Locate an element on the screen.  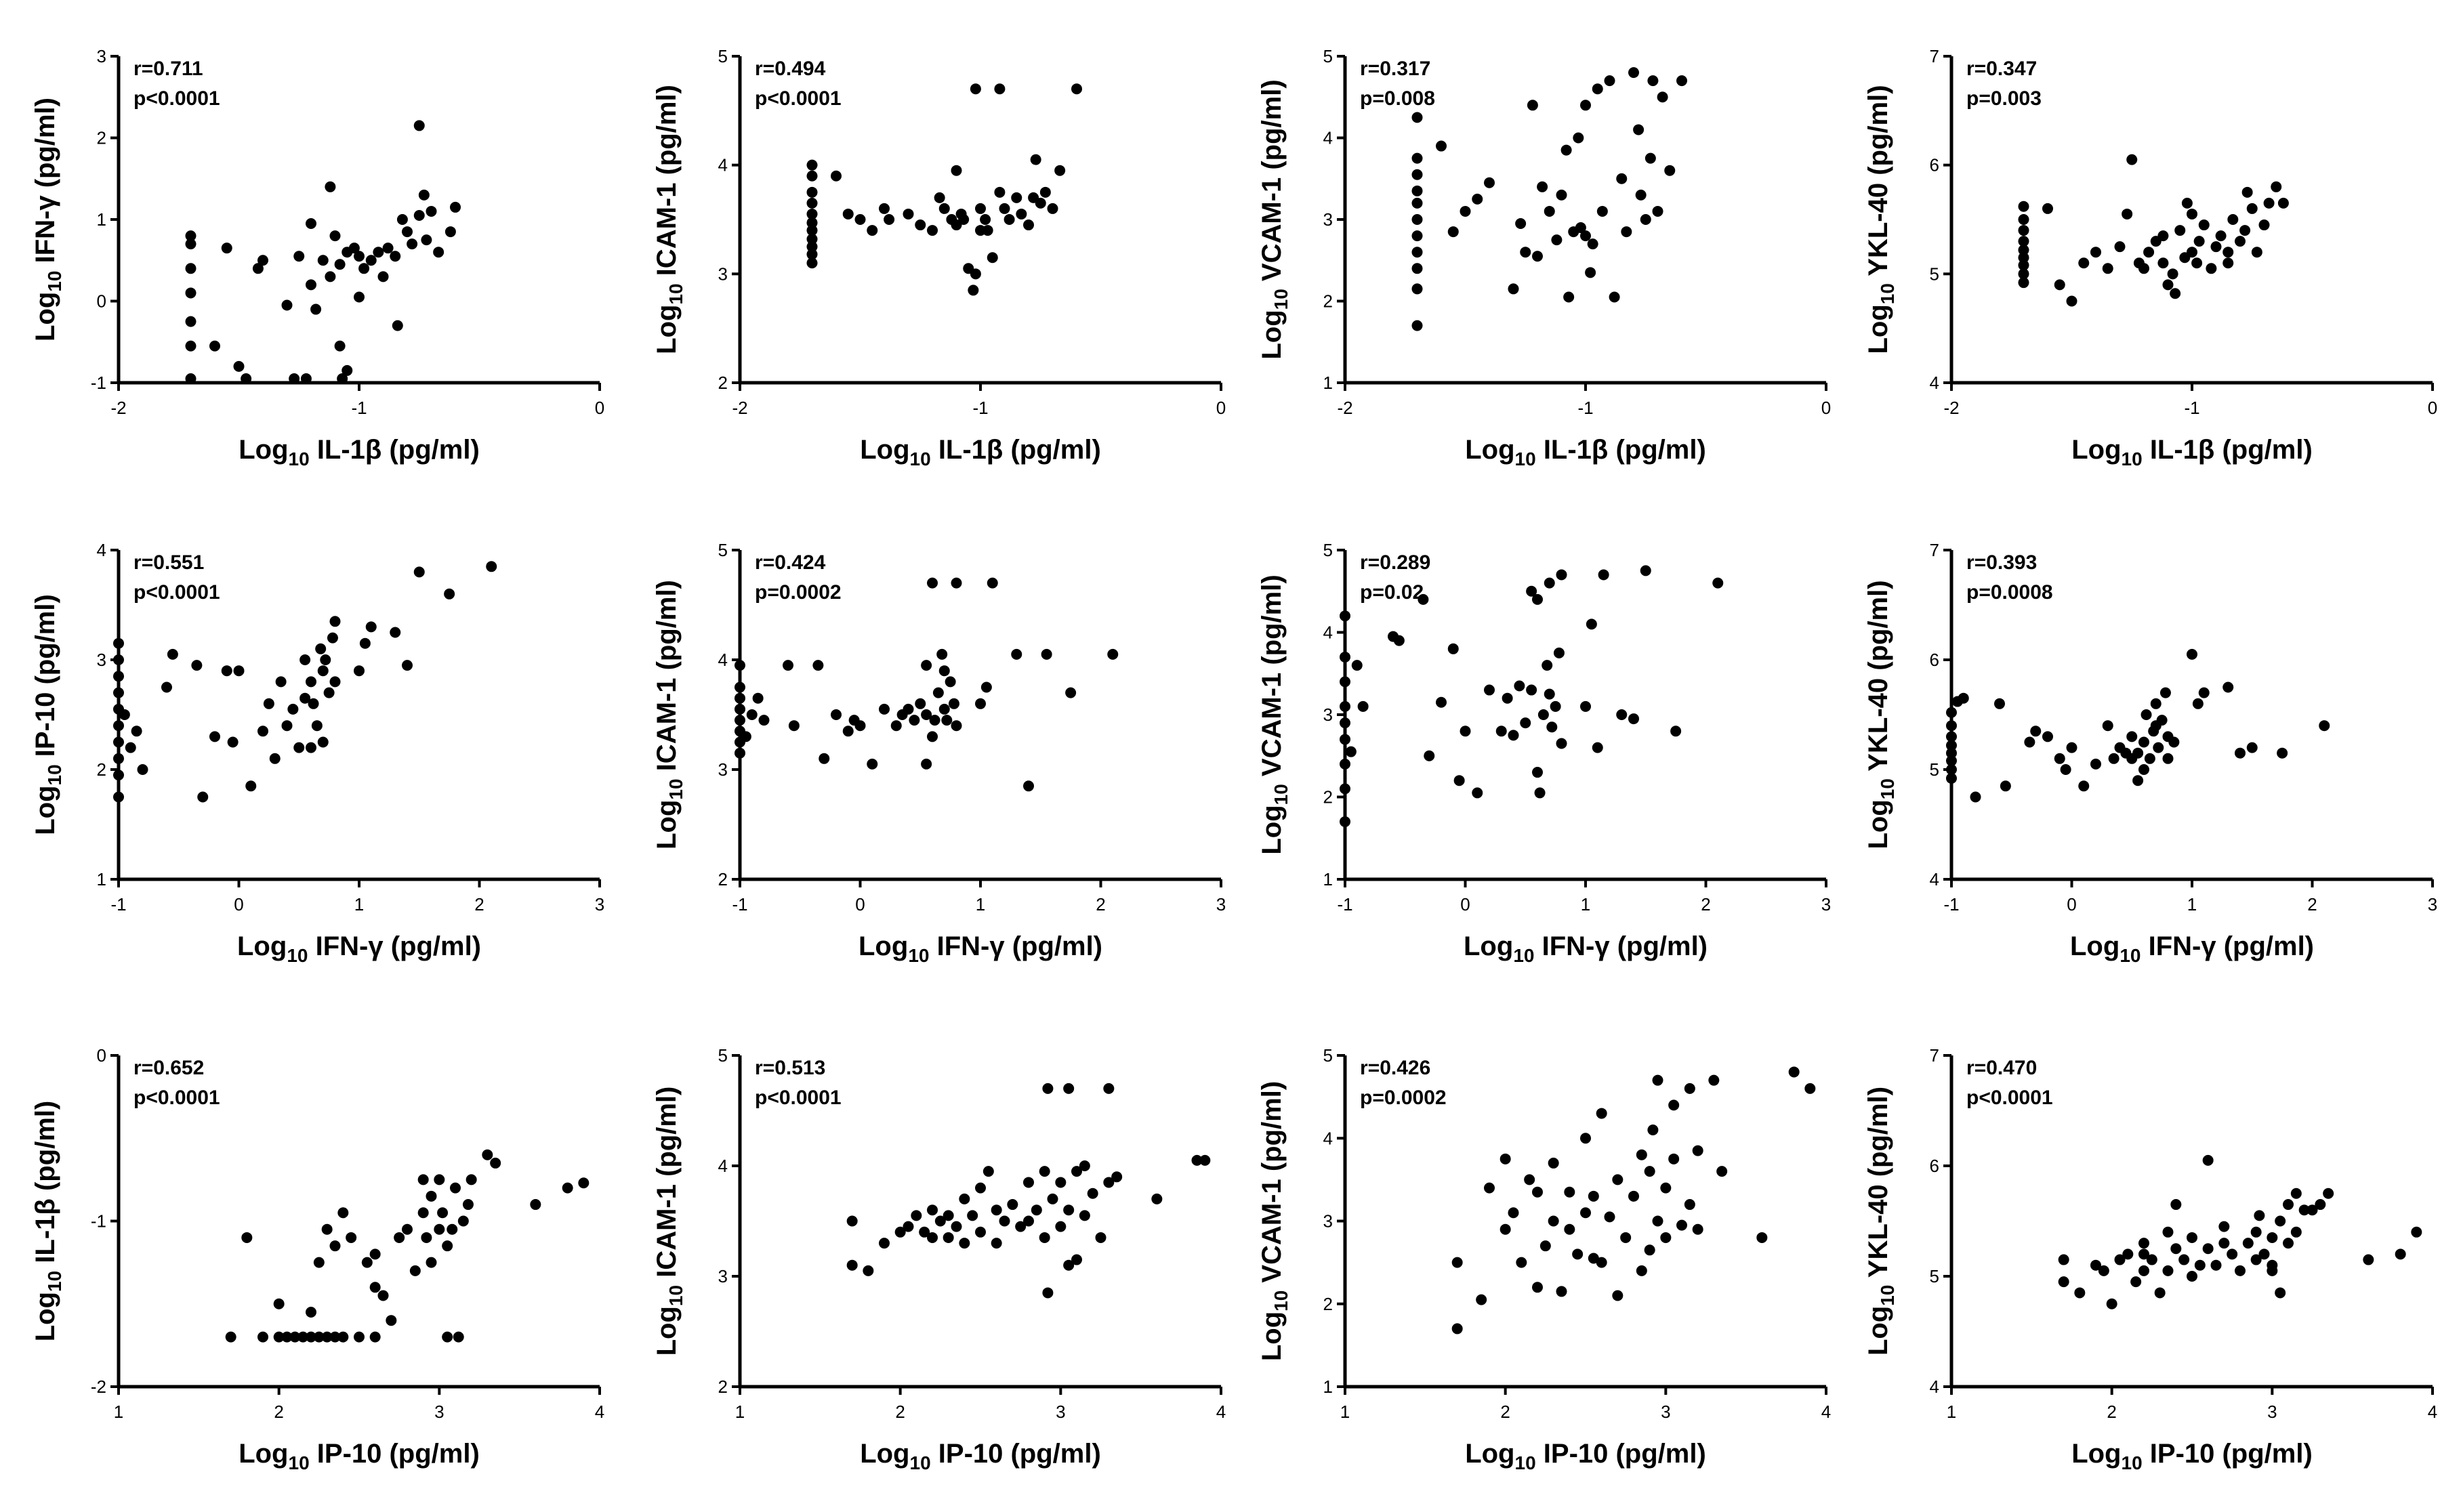
y-axis-title: Log10 IFN-γ (pg/ml) is located at coordinates (47, 219).